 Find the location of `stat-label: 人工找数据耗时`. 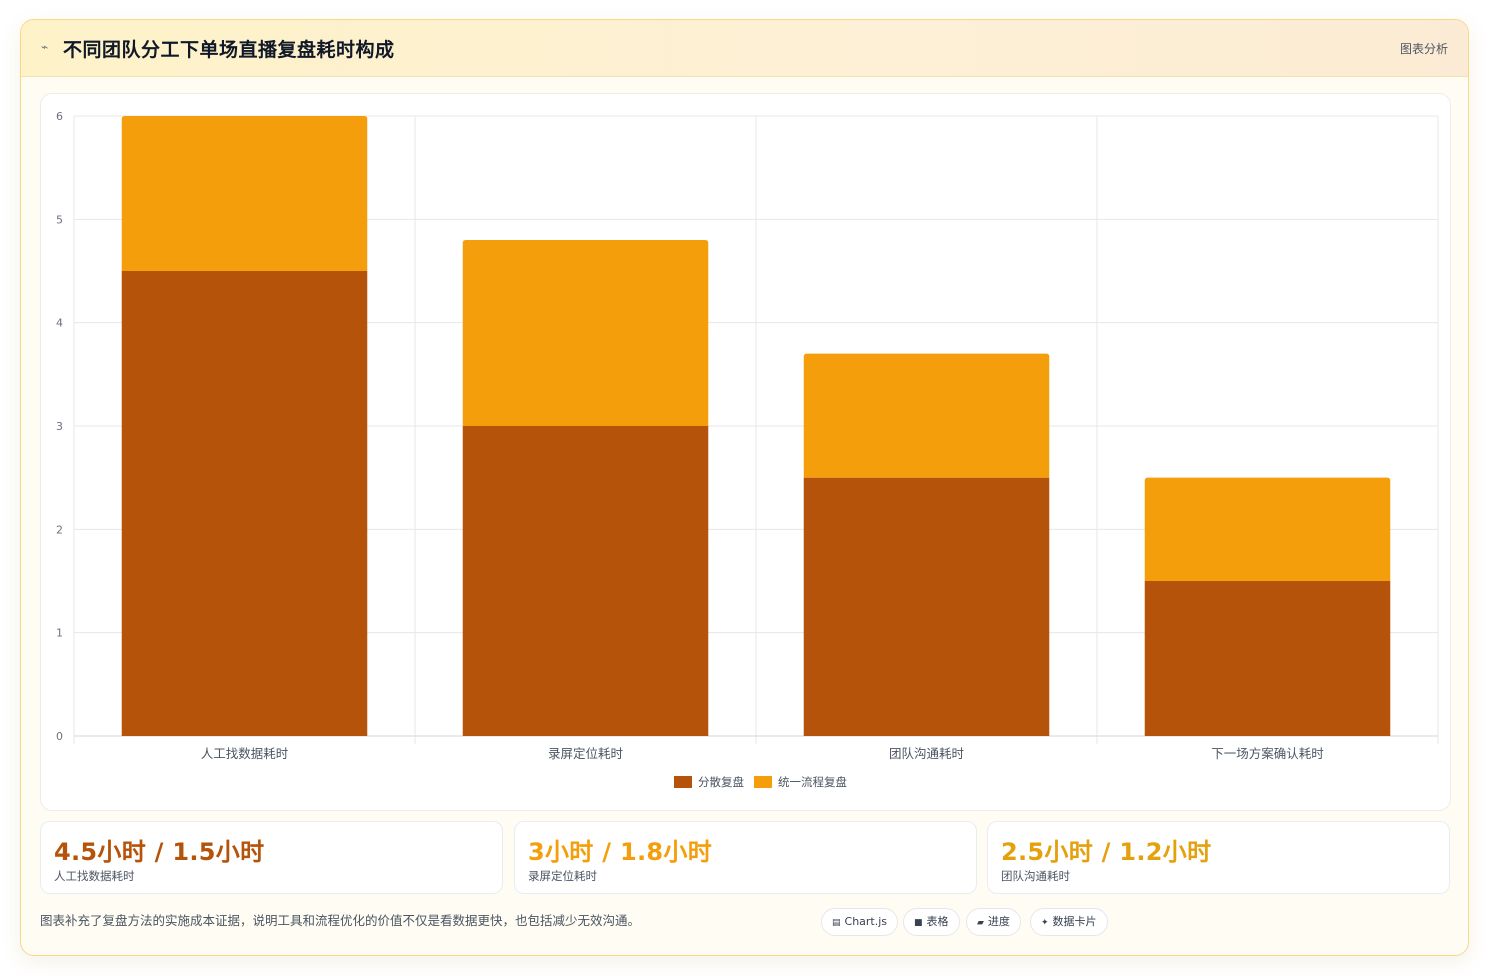

stat-label: 人工找数据耗时 is located at coordinates (94, 876).